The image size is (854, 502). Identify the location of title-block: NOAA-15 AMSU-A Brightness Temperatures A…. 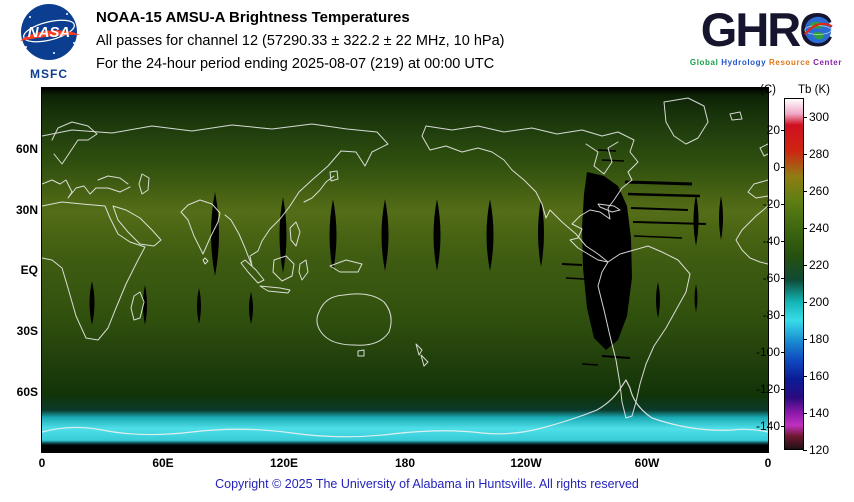
(300, 44).